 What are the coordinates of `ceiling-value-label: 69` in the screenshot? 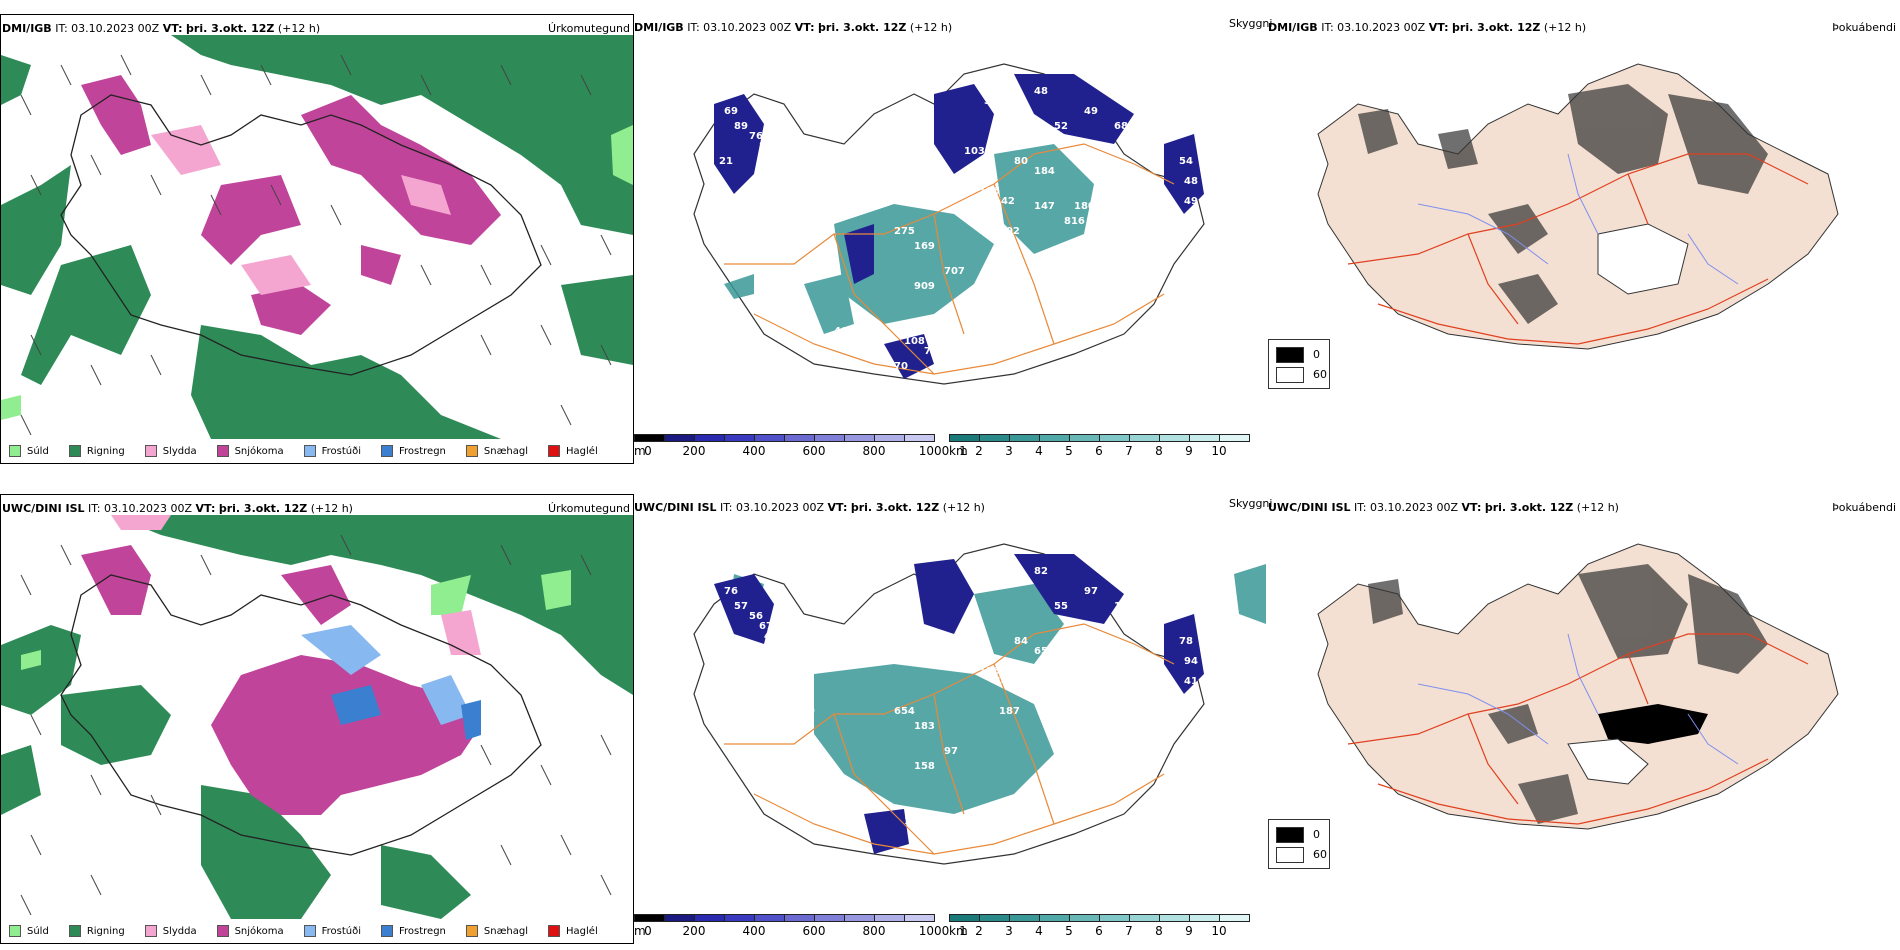 It's located at (731, 111).